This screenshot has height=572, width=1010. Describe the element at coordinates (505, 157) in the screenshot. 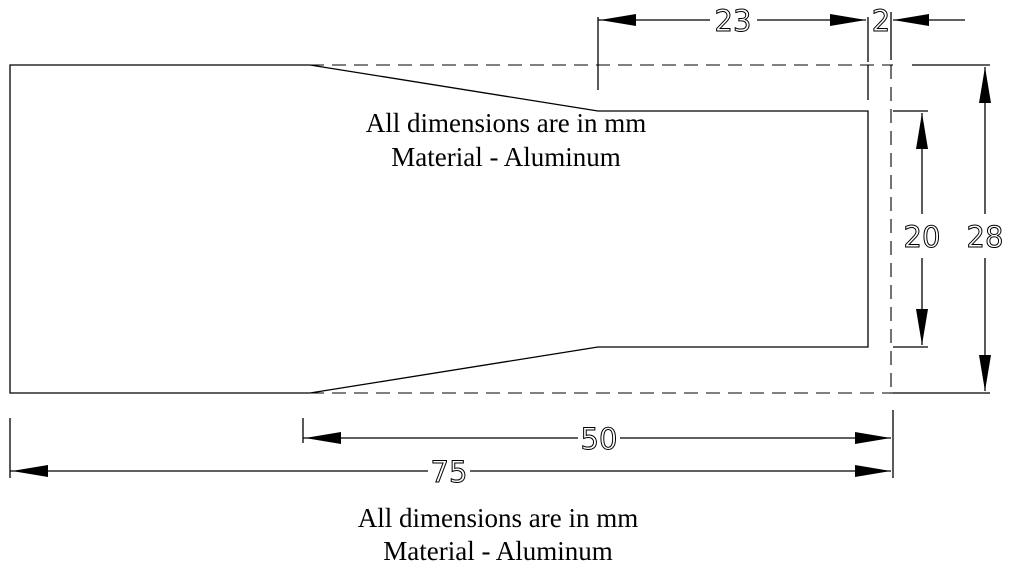

I see `note-material-inner: Material - Aluminum` at that location.